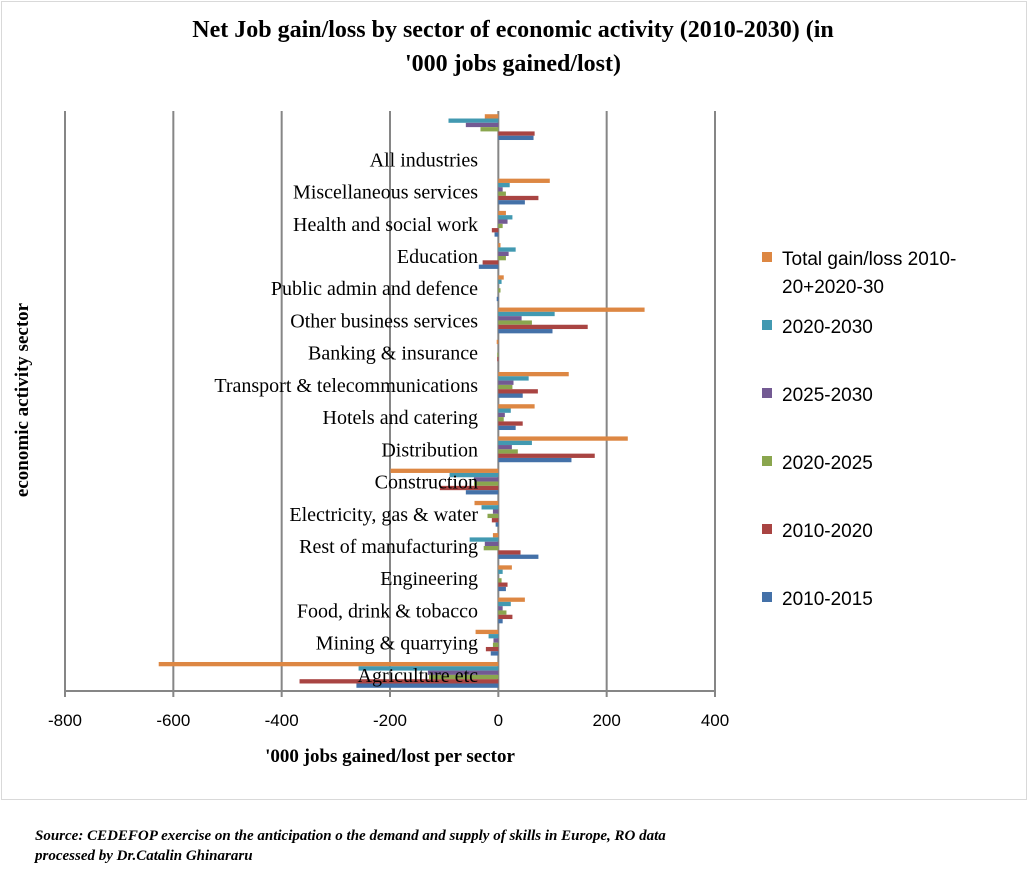 The image size is (1030, 876). Describe the element at coordinates (827, 463) in the screenshot. I see `legend-label: 2020-2025` at that location.